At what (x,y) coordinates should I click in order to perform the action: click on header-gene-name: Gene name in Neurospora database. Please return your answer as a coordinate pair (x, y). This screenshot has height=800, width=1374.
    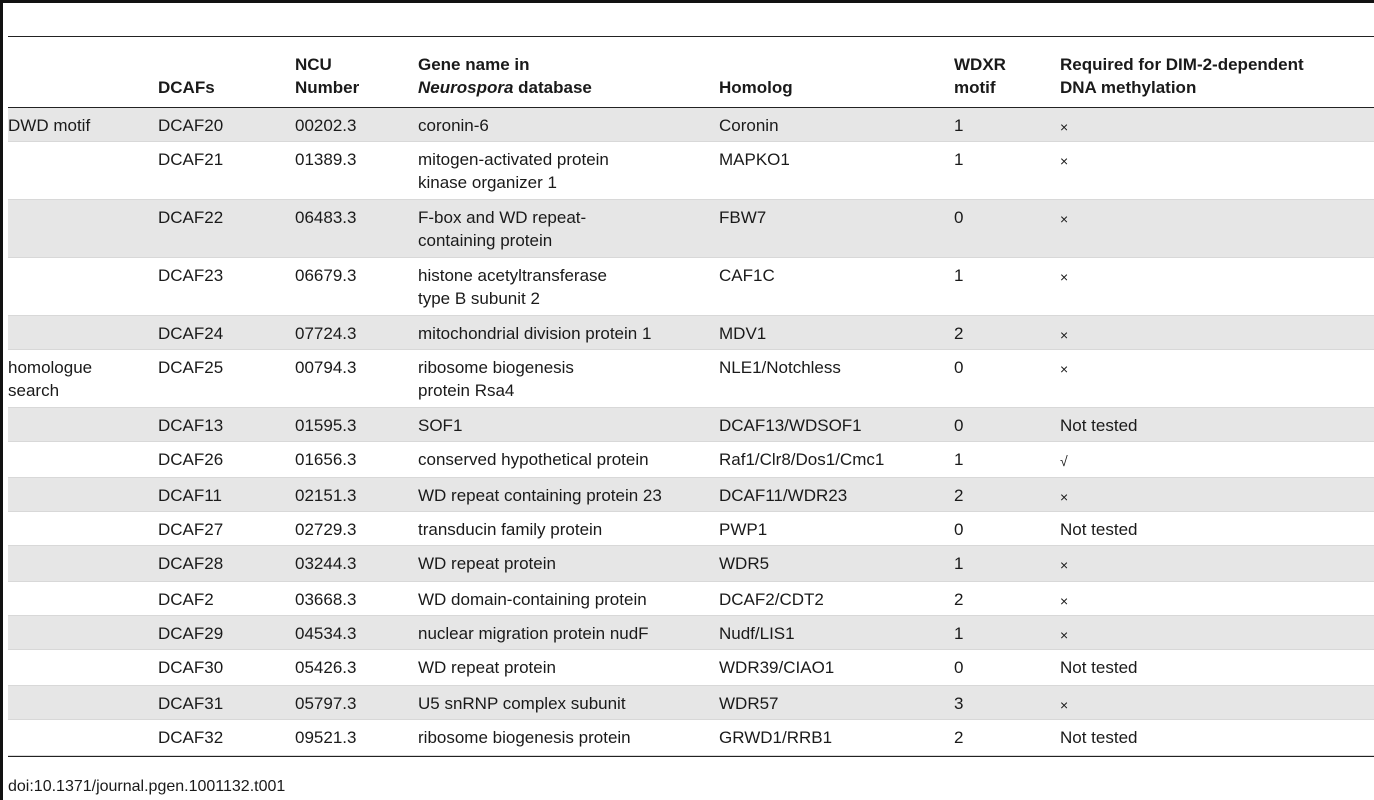
    Looking at the image, I should click on (568, 77).